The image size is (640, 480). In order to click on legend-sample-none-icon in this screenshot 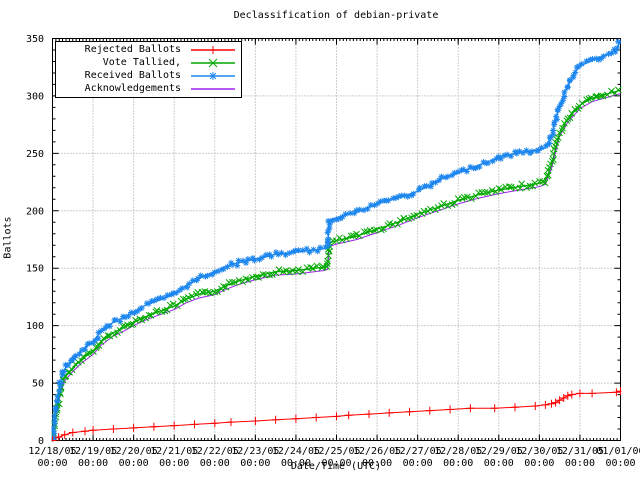, I will do `click(213, 88)`.